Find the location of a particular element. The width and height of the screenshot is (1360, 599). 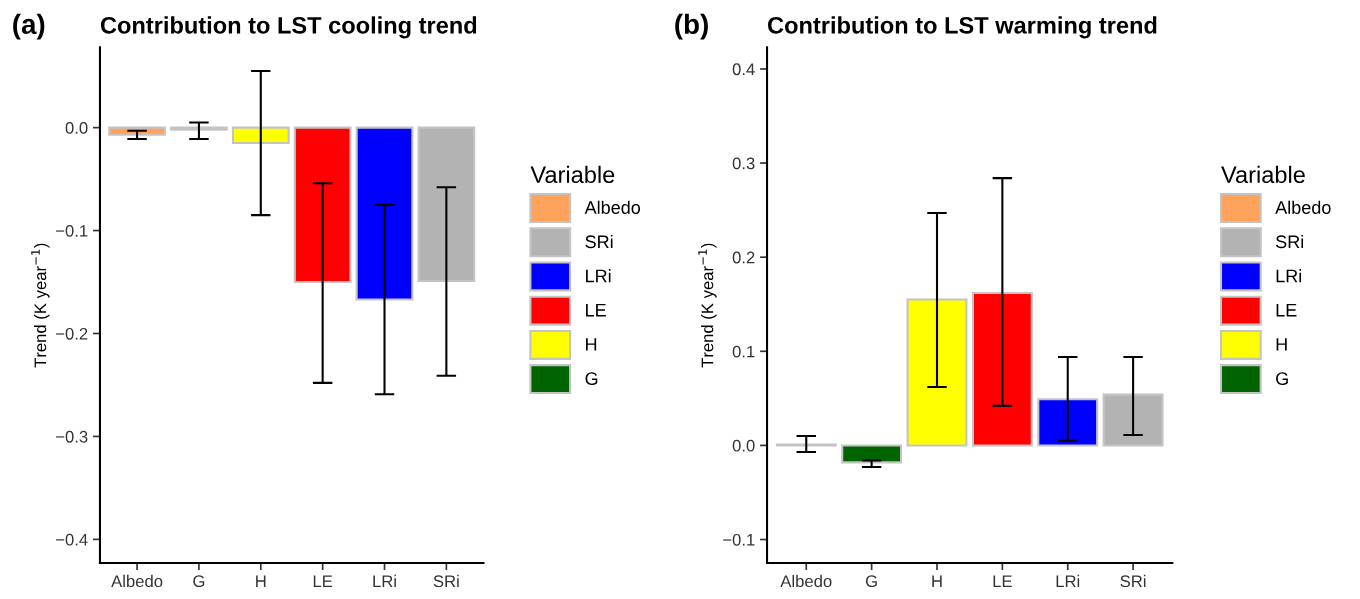

y-tick-label: 0.2 is located at coordinates (743, 257).